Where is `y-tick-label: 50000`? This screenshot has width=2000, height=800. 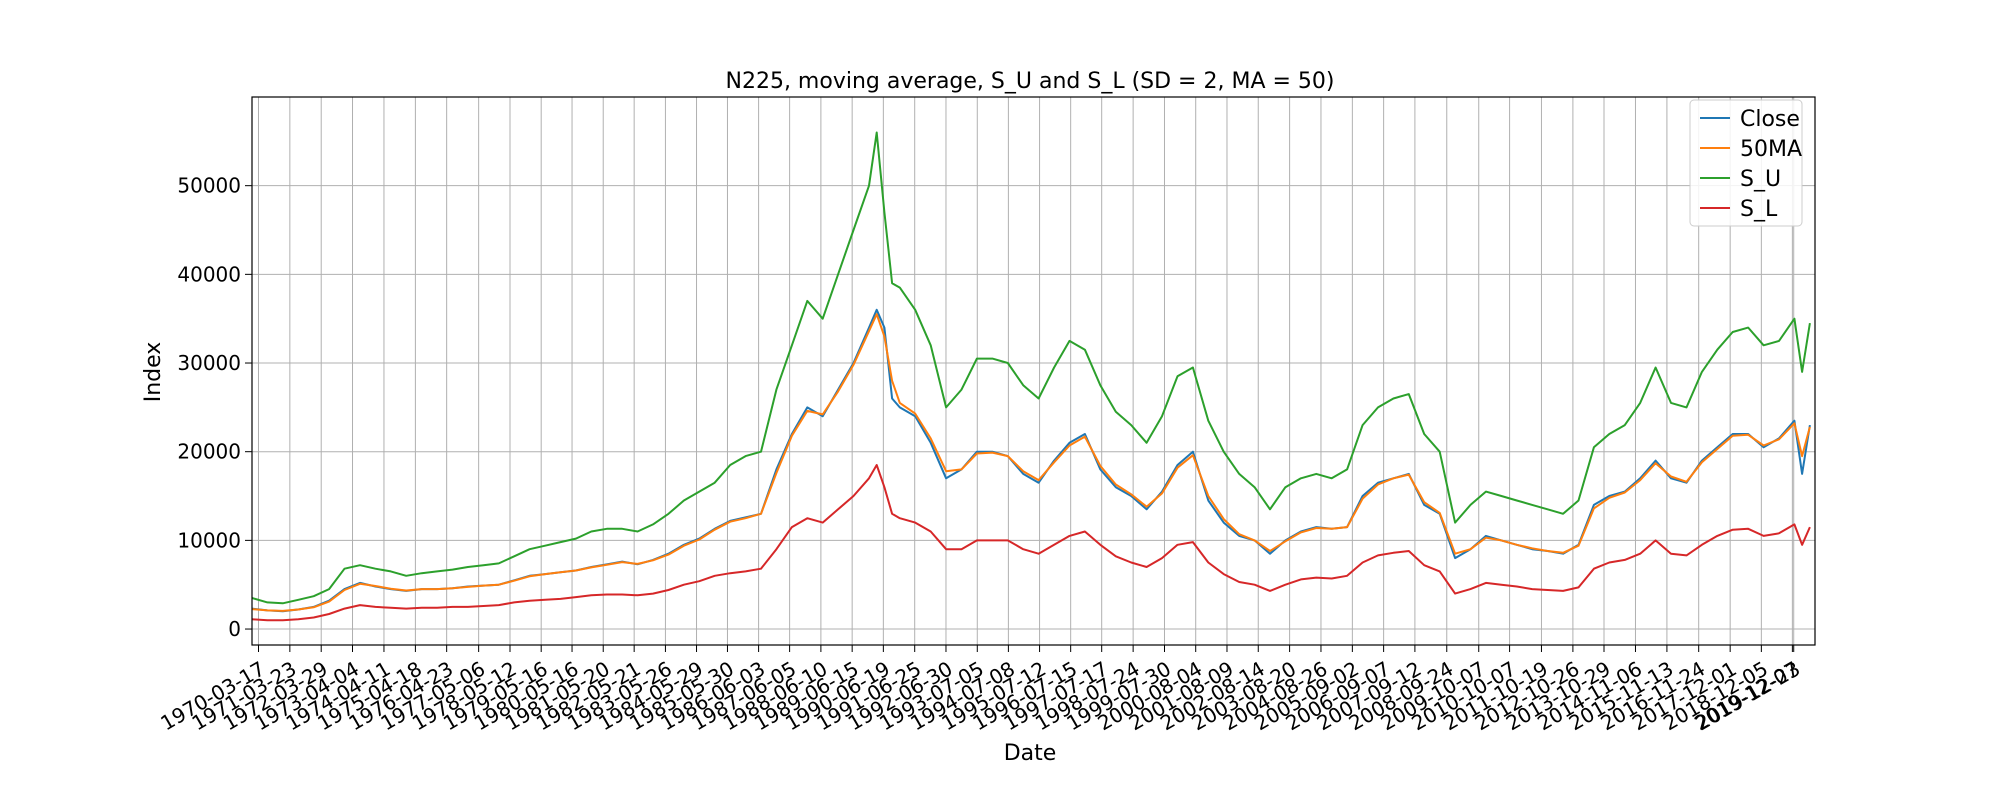 y-tick-label: 50000 is located at coordinates (209, 186).